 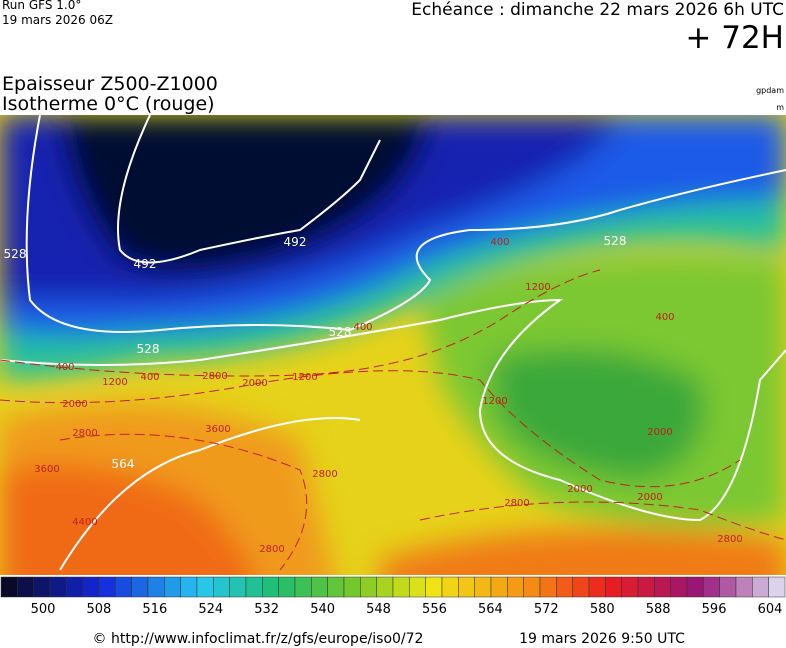 What do you see at coordinates (108, 104) in the screenshot?
I see `map-subtitle: Isotherme 0°C (rouge)` at bounding box center [108, 104].